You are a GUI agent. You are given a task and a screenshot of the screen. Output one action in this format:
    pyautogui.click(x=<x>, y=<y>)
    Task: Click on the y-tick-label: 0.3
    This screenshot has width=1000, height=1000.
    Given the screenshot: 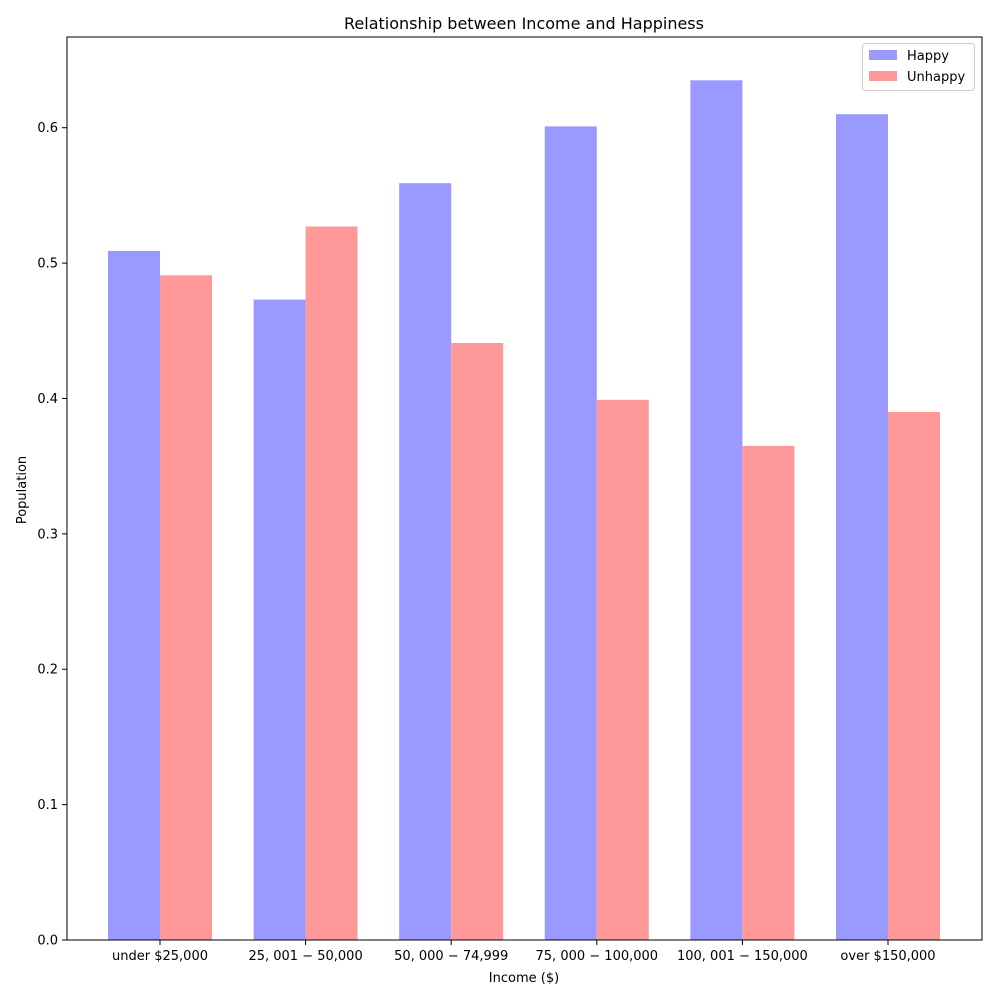 What is the action you would take?
    pyautogui.click(x=47, y=534)
    